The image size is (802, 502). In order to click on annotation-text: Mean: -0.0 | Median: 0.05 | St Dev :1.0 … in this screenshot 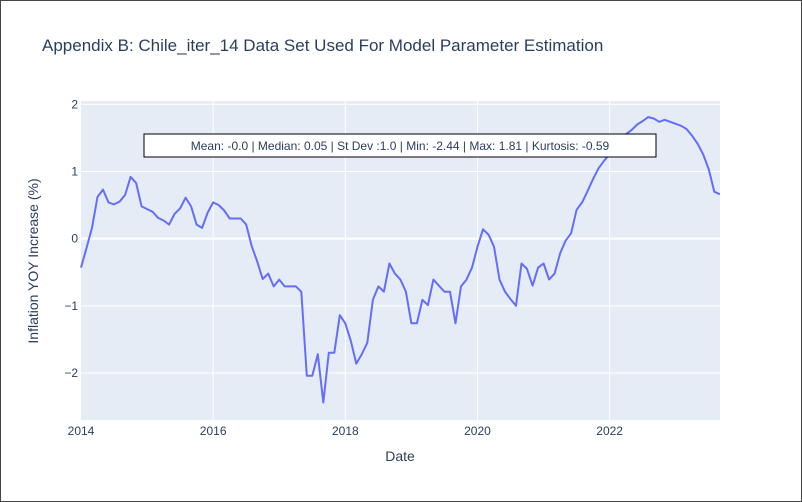, I will do `click(400, 146)`.